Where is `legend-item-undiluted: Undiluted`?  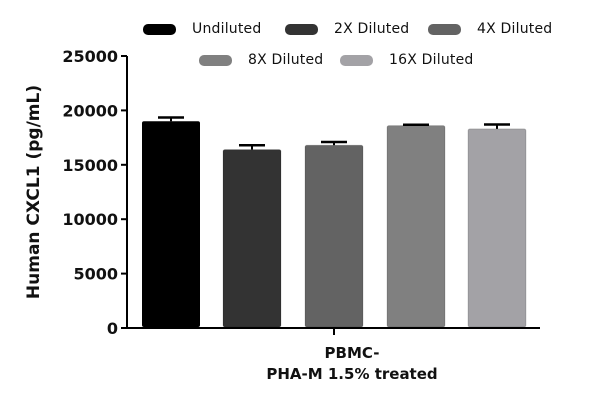
legend-item-undiluted: Undiluted is located at coordinates (202, 29).